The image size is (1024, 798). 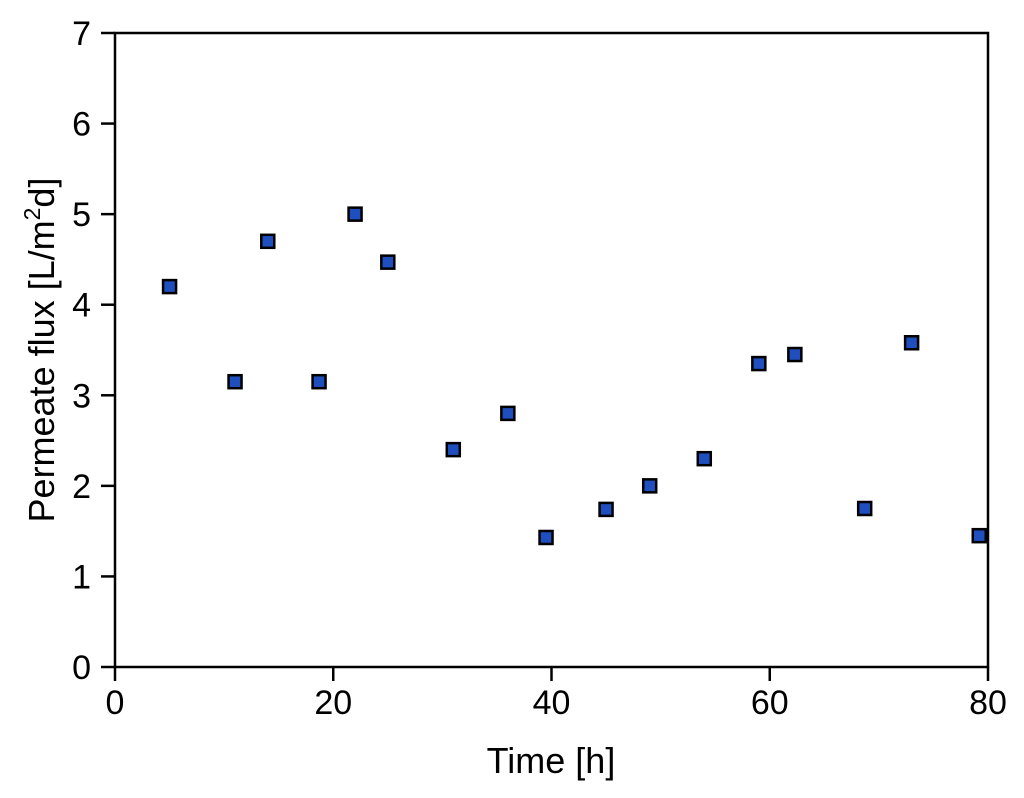 What do you see at coordinates (93, 351) in the screenshot?
I see `y-axis: 0 1 2 3 4 5 6 7` at bounding box center [93, 351].